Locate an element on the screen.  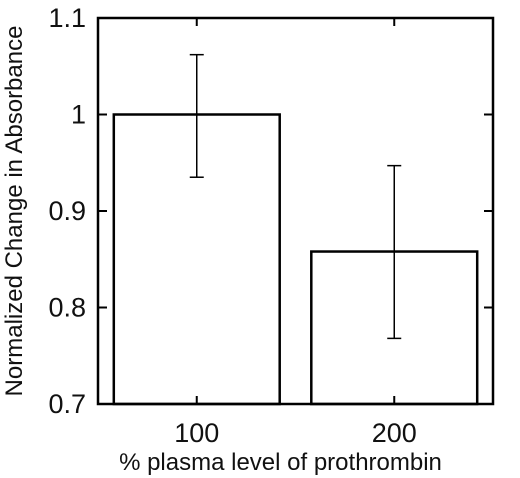
y-tick-label-3: 1 is located at coordinates (78, 115).